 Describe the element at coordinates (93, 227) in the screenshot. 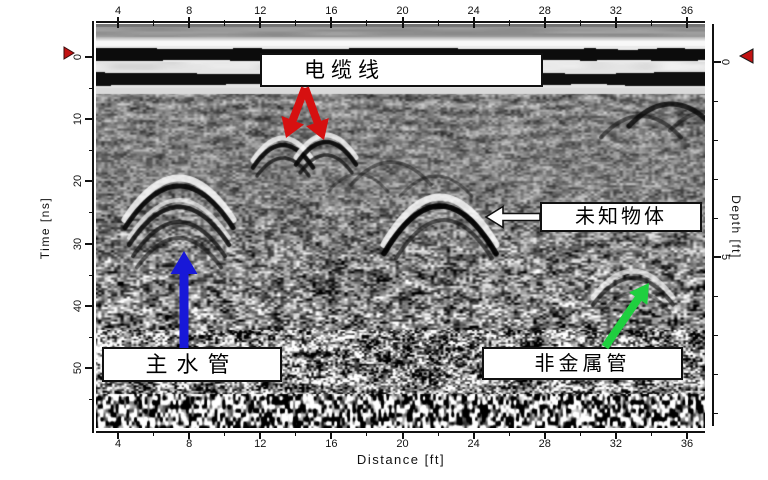

I see `left-axis-line` at that location.